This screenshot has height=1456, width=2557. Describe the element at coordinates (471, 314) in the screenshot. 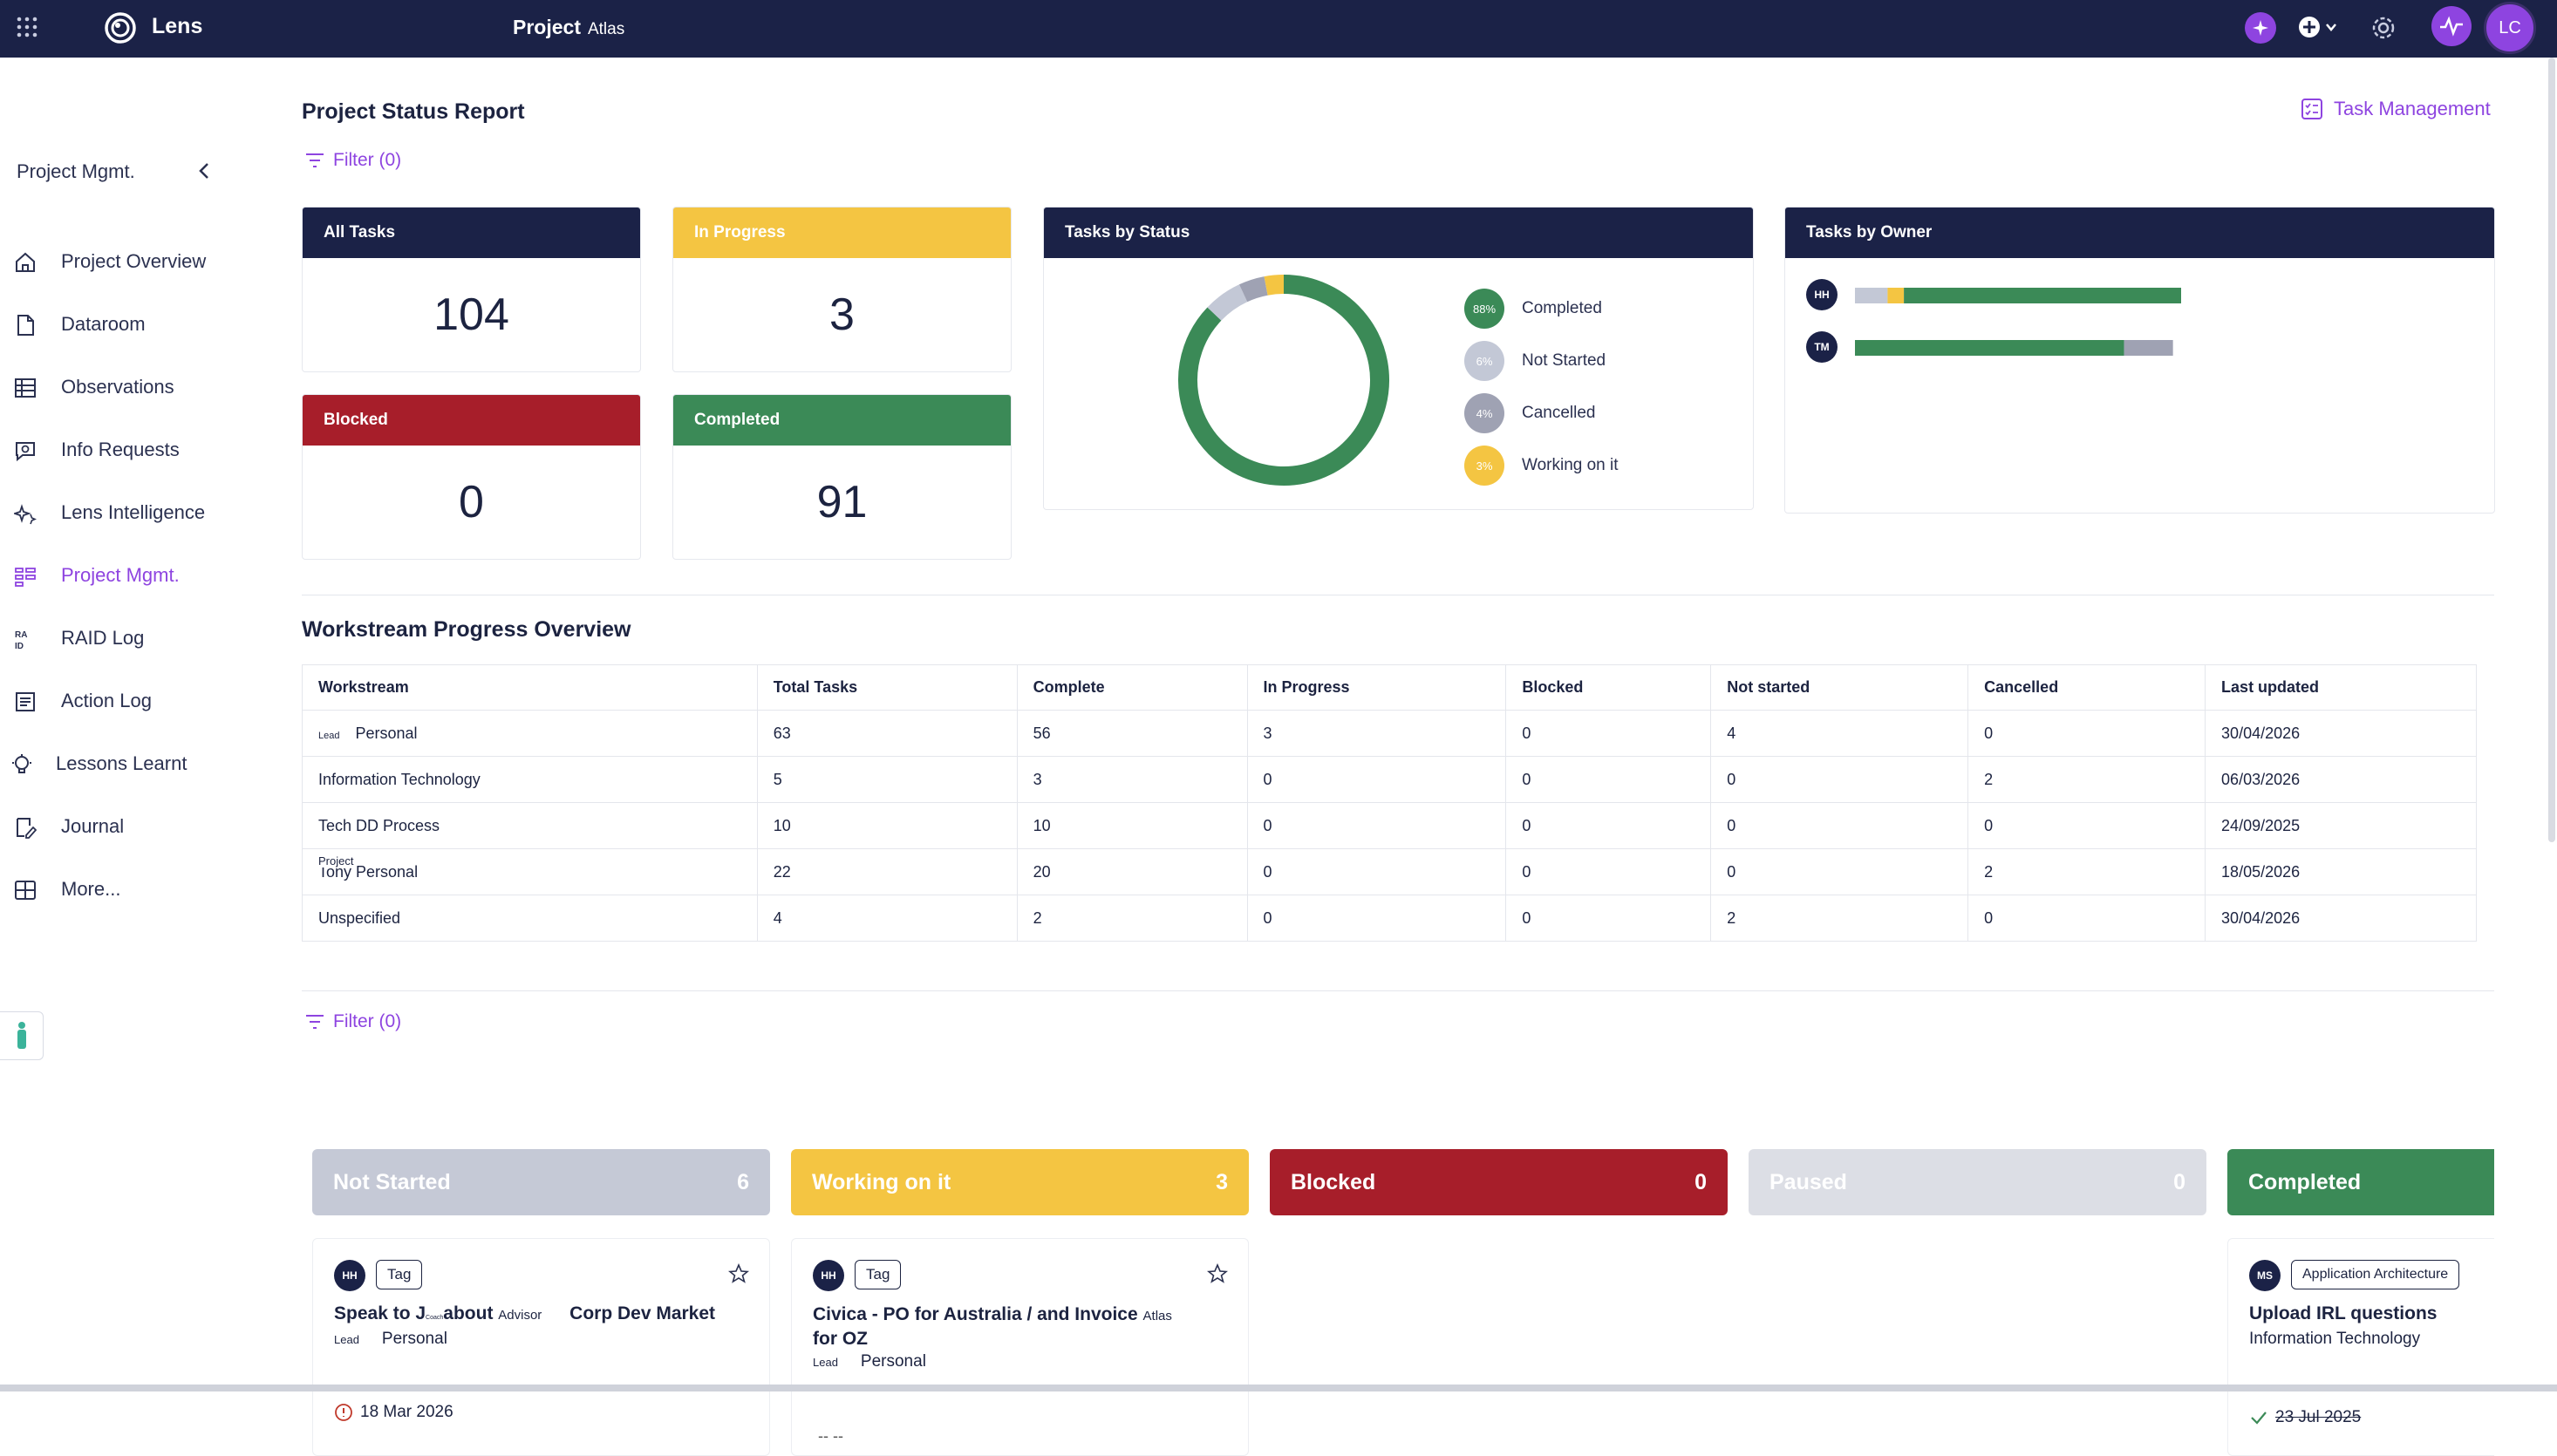

I see `stat-value: 104` at that location.